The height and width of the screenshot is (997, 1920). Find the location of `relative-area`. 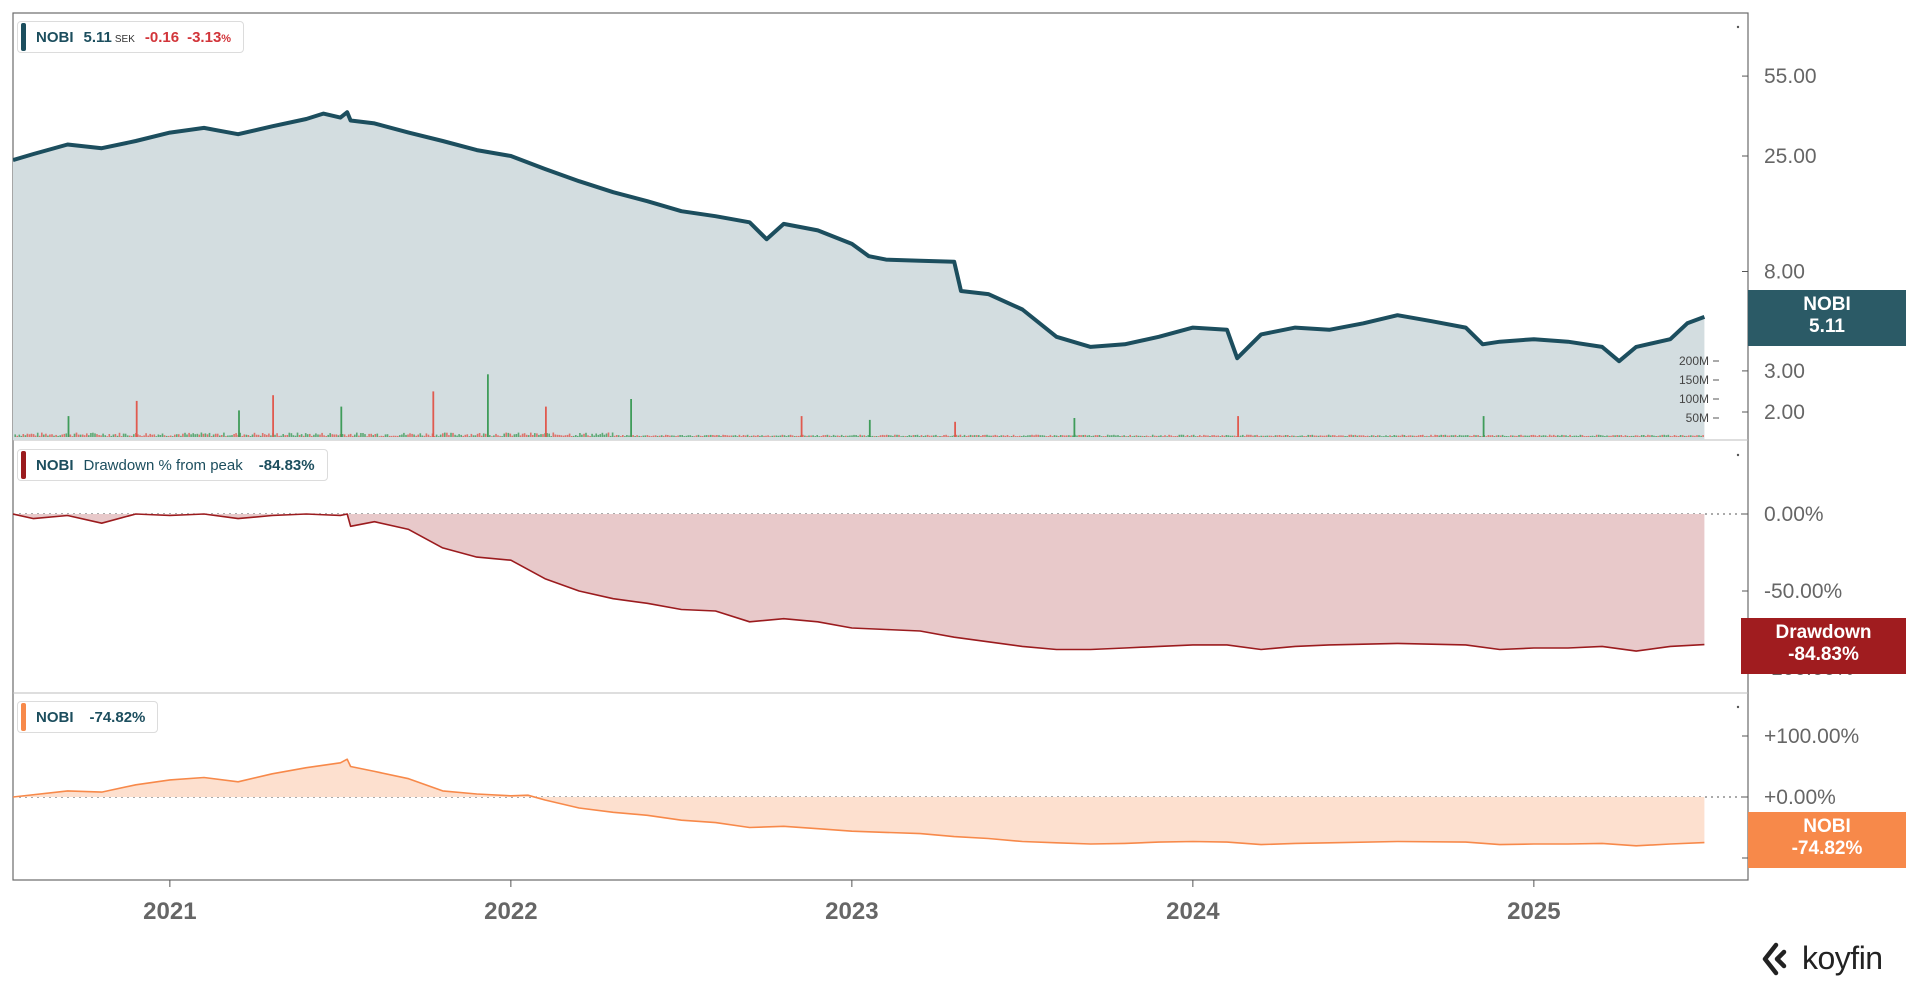

relative-area is located at coordinates (859, 802).